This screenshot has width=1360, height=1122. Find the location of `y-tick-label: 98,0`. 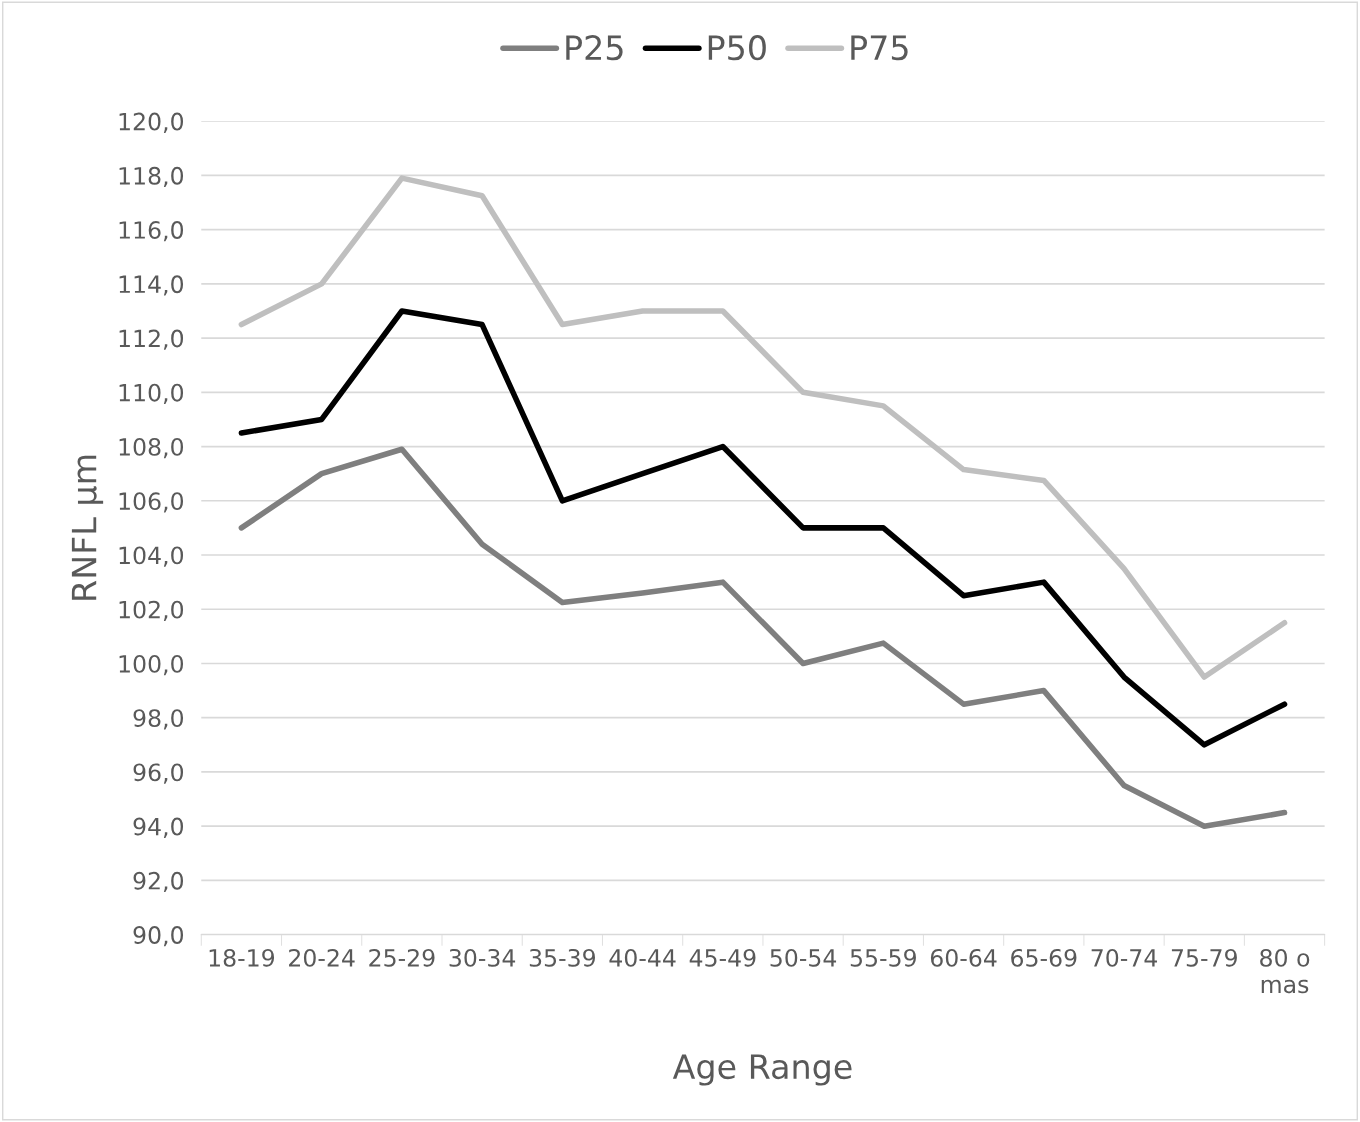

y-tick-label: 98,0 is located at coordinates (158, 719).